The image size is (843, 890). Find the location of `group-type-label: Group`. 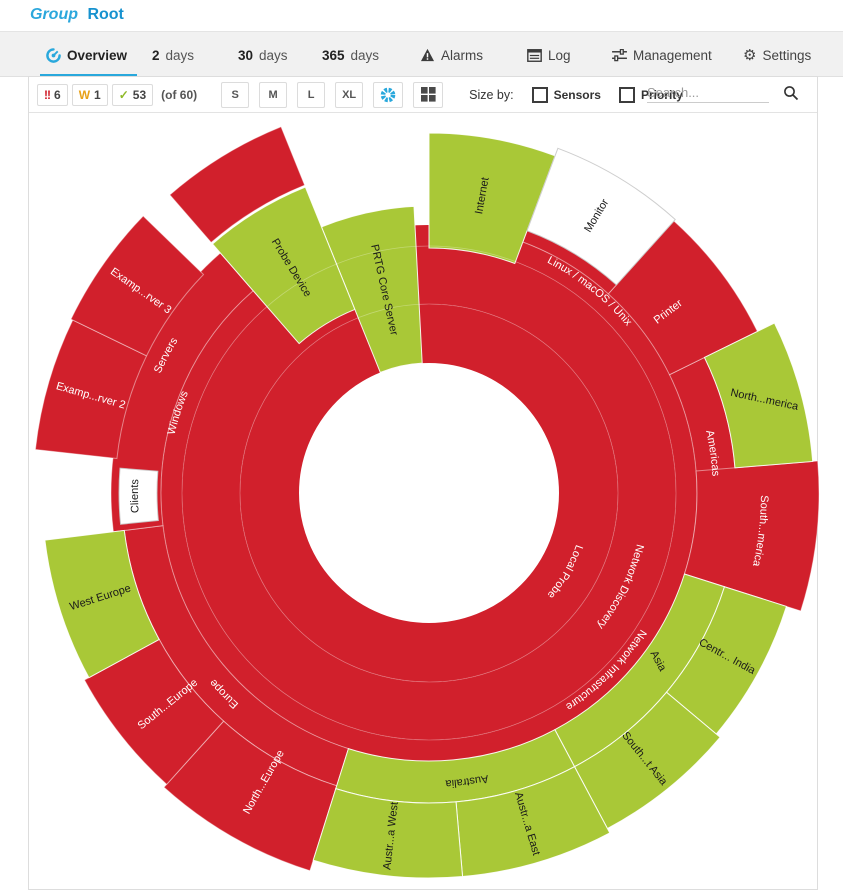

group-type-label: Group is located at coordinates (54, 14).